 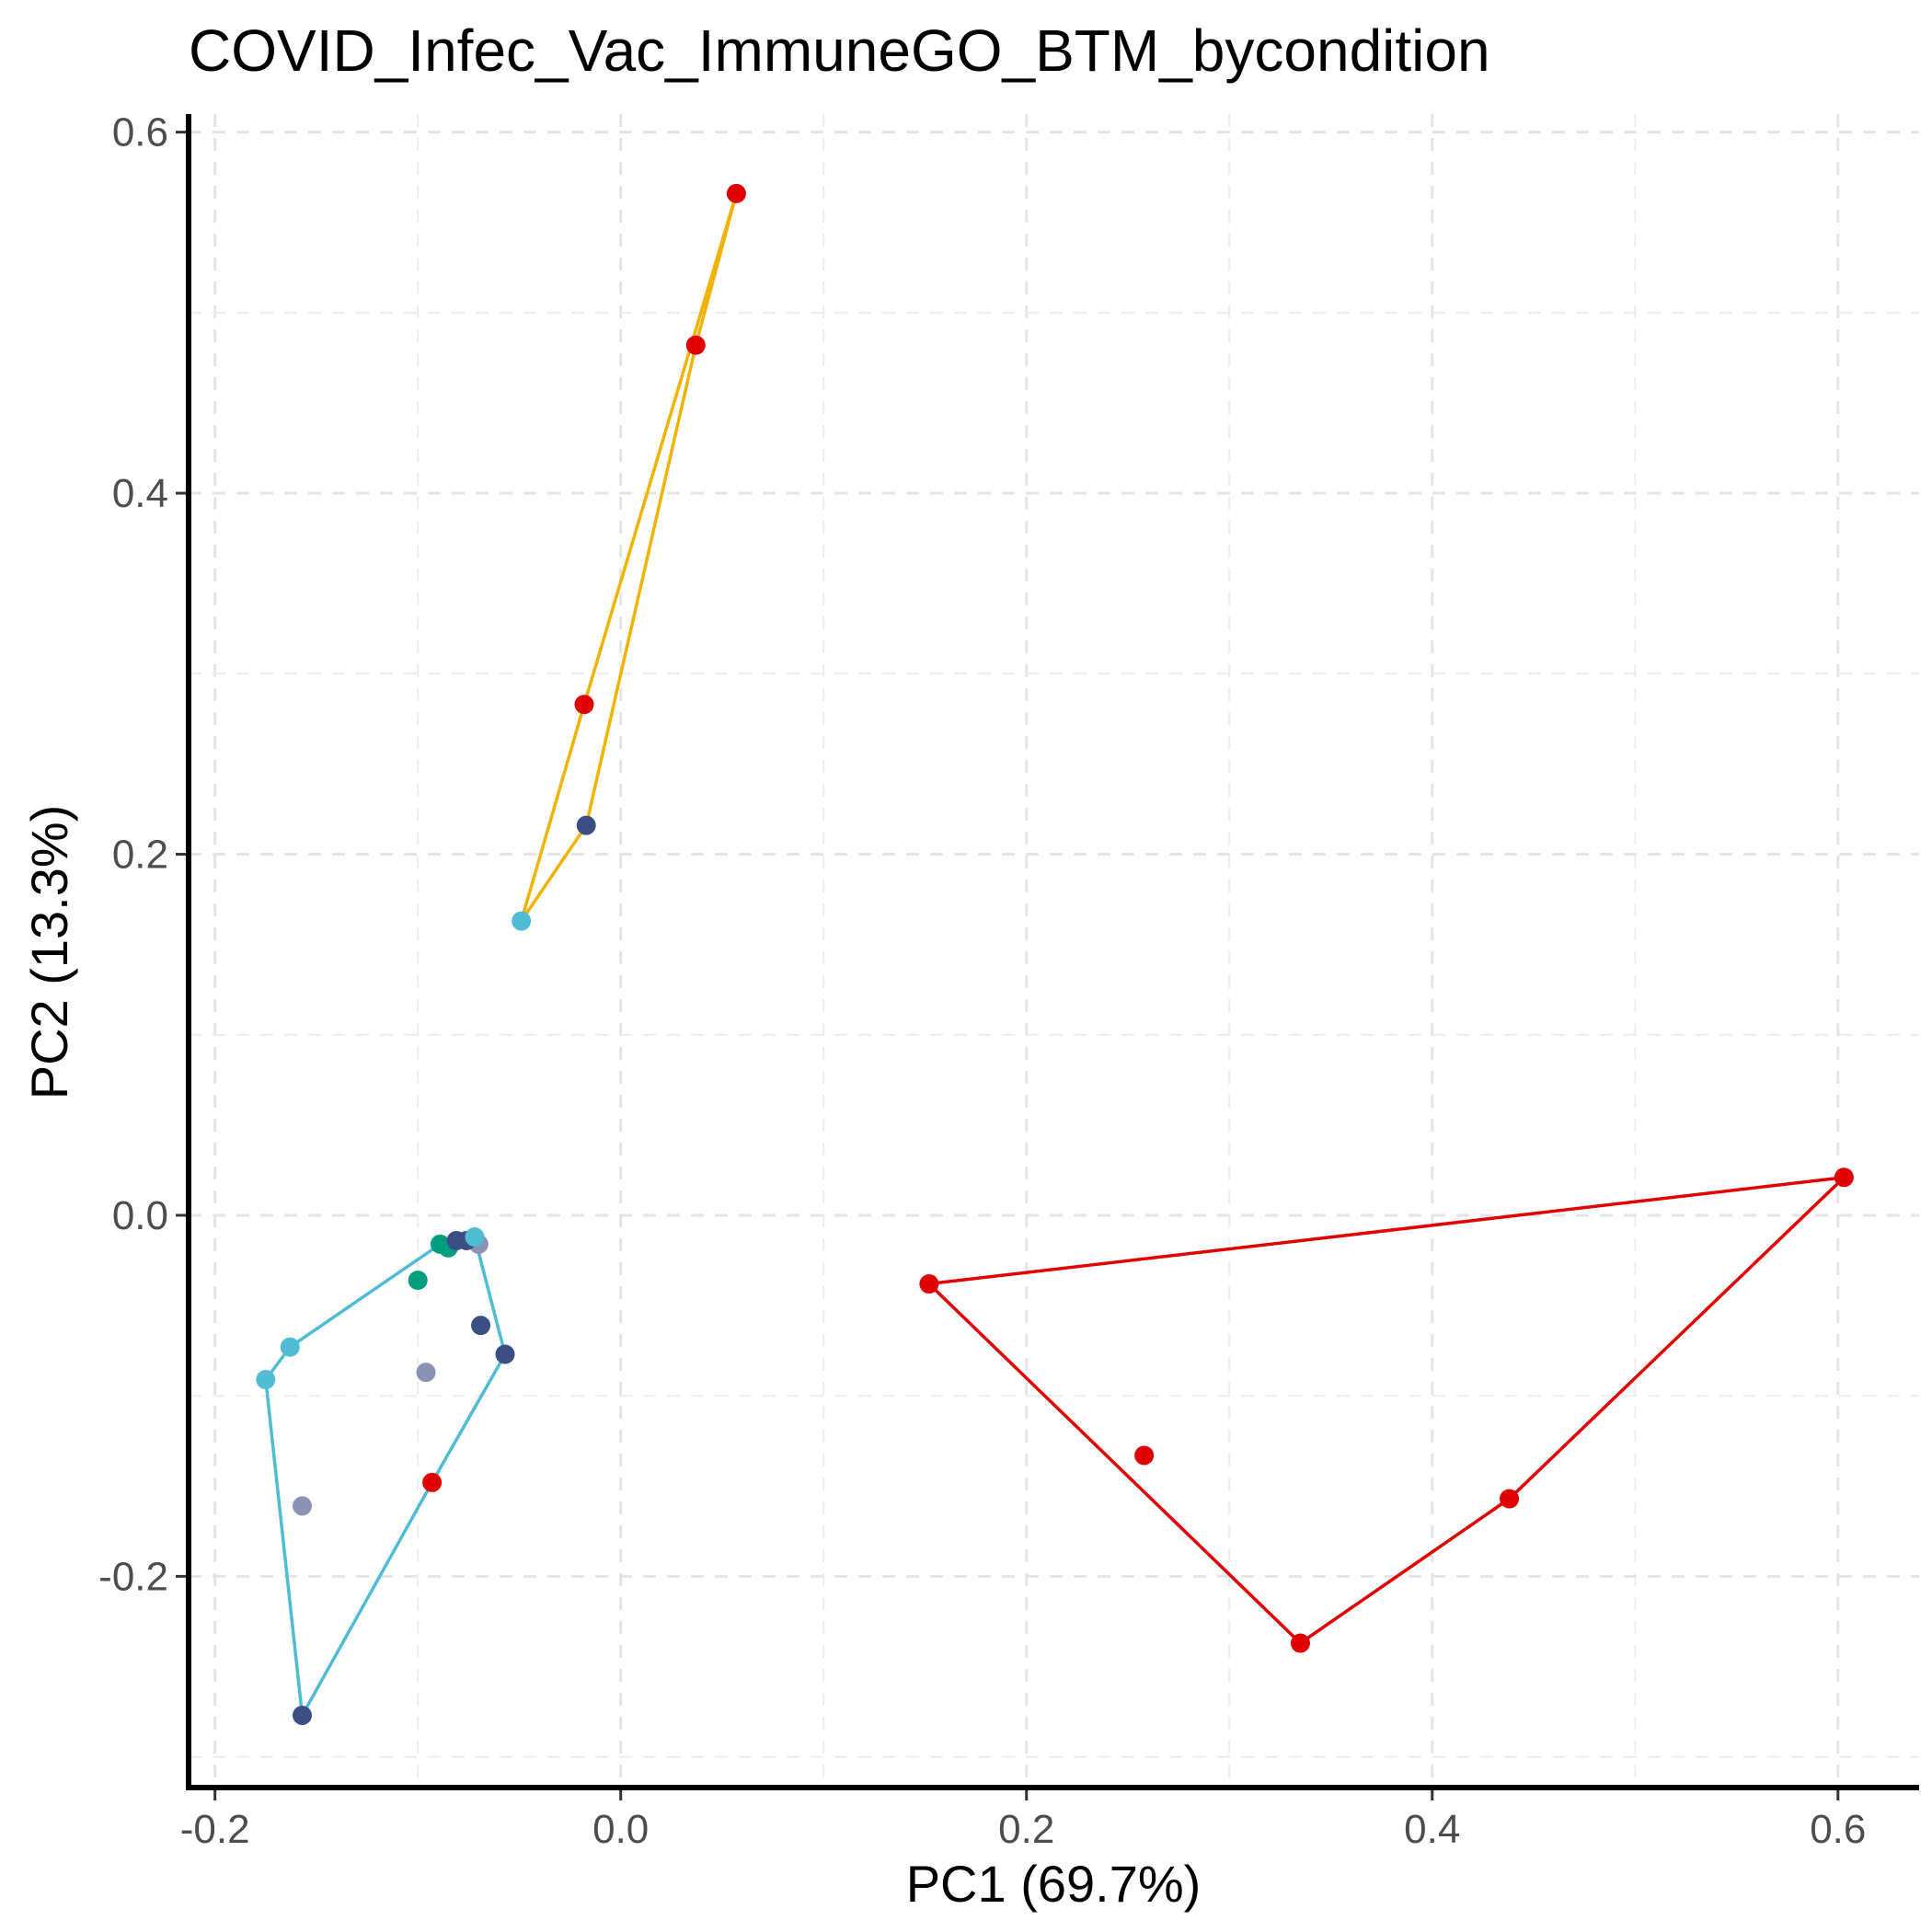 What do you see at coordinates (140, 493) in the screenshot?
I see `y-tick-label: 0.4` at bounding box center [140, 493].